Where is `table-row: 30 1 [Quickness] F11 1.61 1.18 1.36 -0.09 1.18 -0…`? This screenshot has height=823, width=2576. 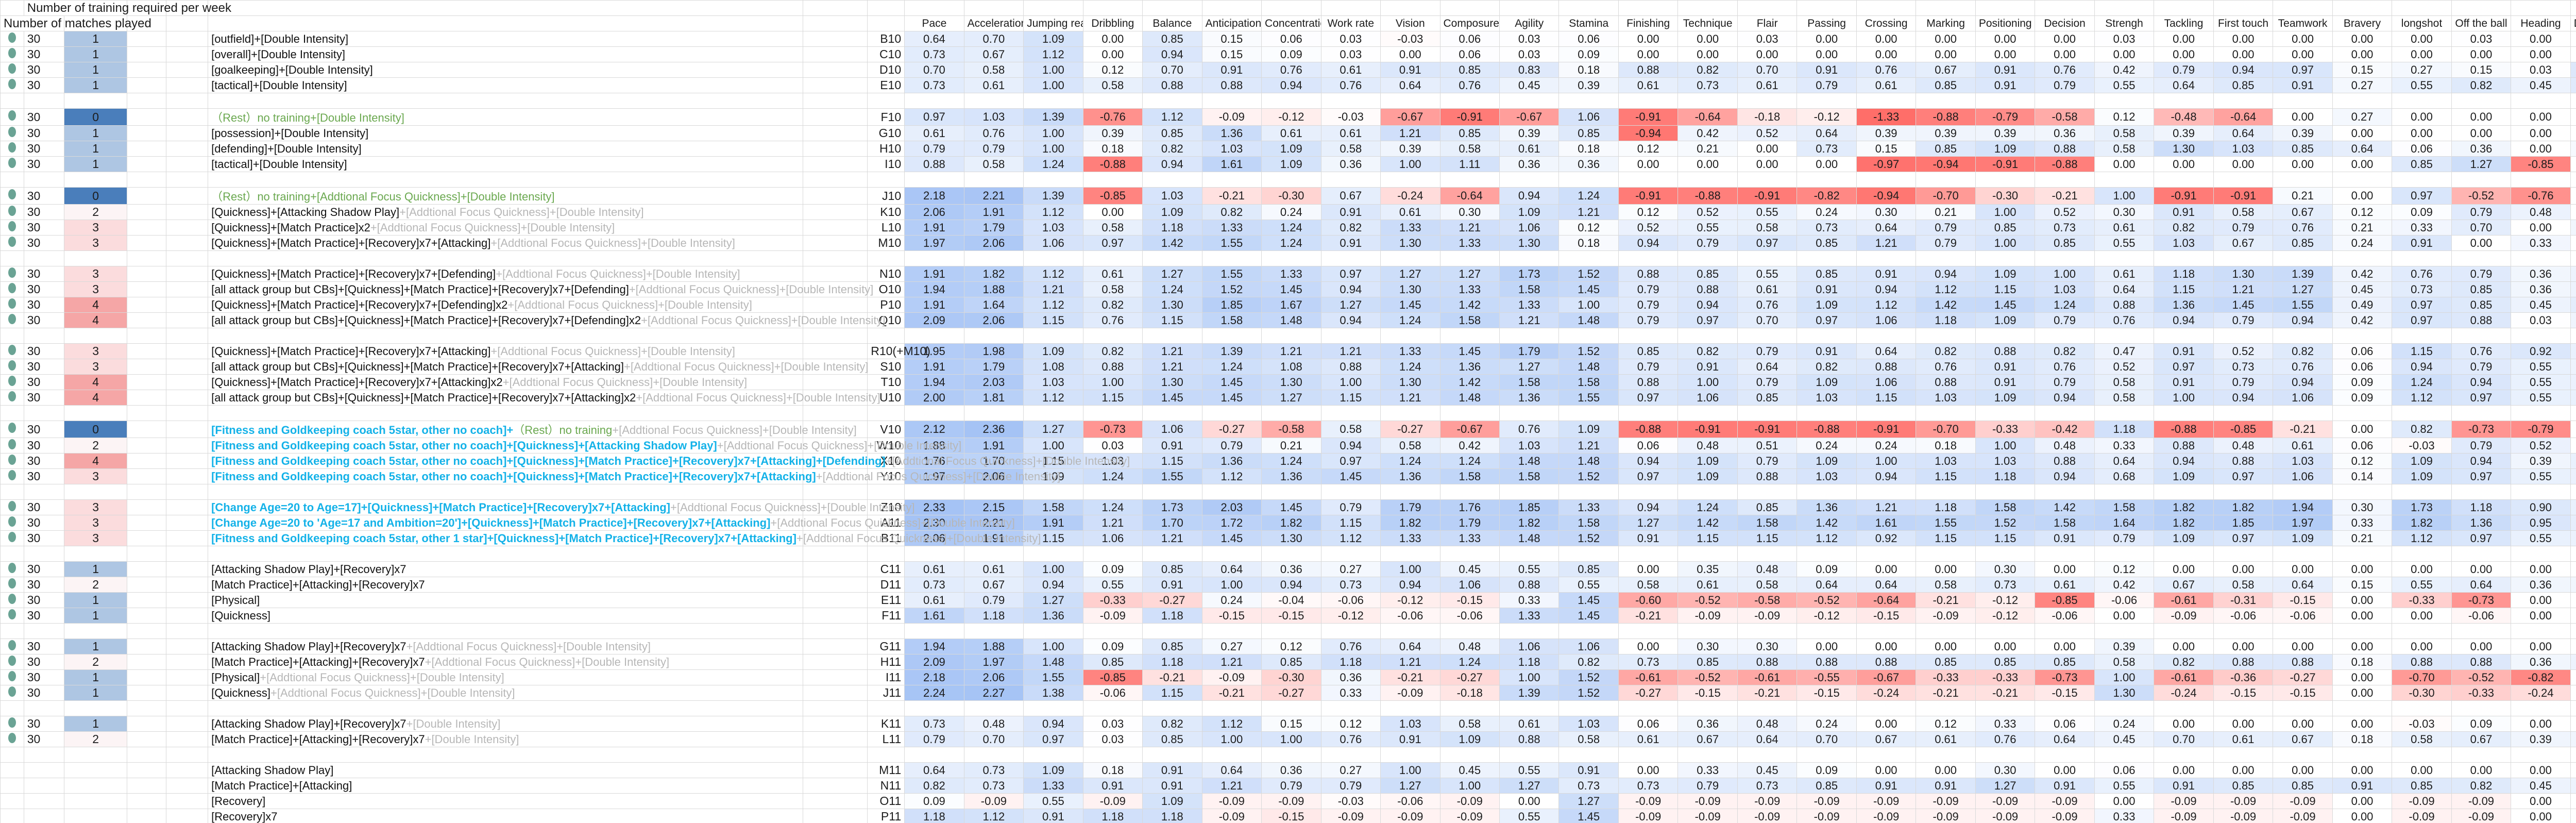 table-row: 30 1 [Quickness] F11 1.61 1.18 1.36 -0.09 1.18 -0… is located at coordinates (1288, 616).